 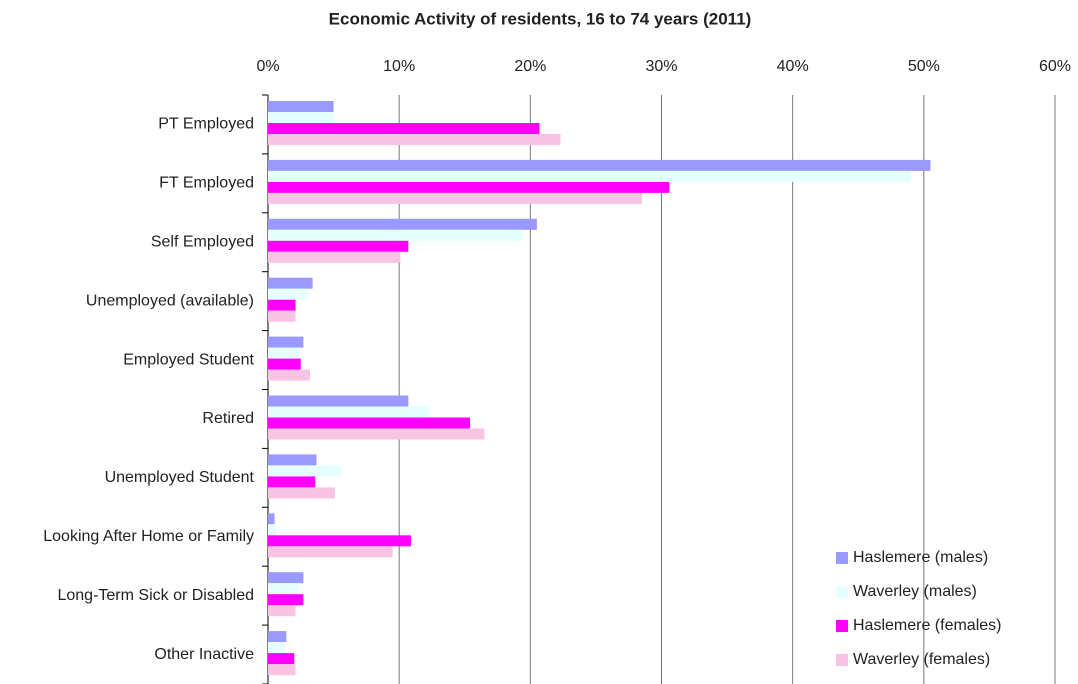 What do you see at coordinates (927, 625) in the screenshot?
I see `legend-label: Haslemere (females)` at bounding box center [927, 625].